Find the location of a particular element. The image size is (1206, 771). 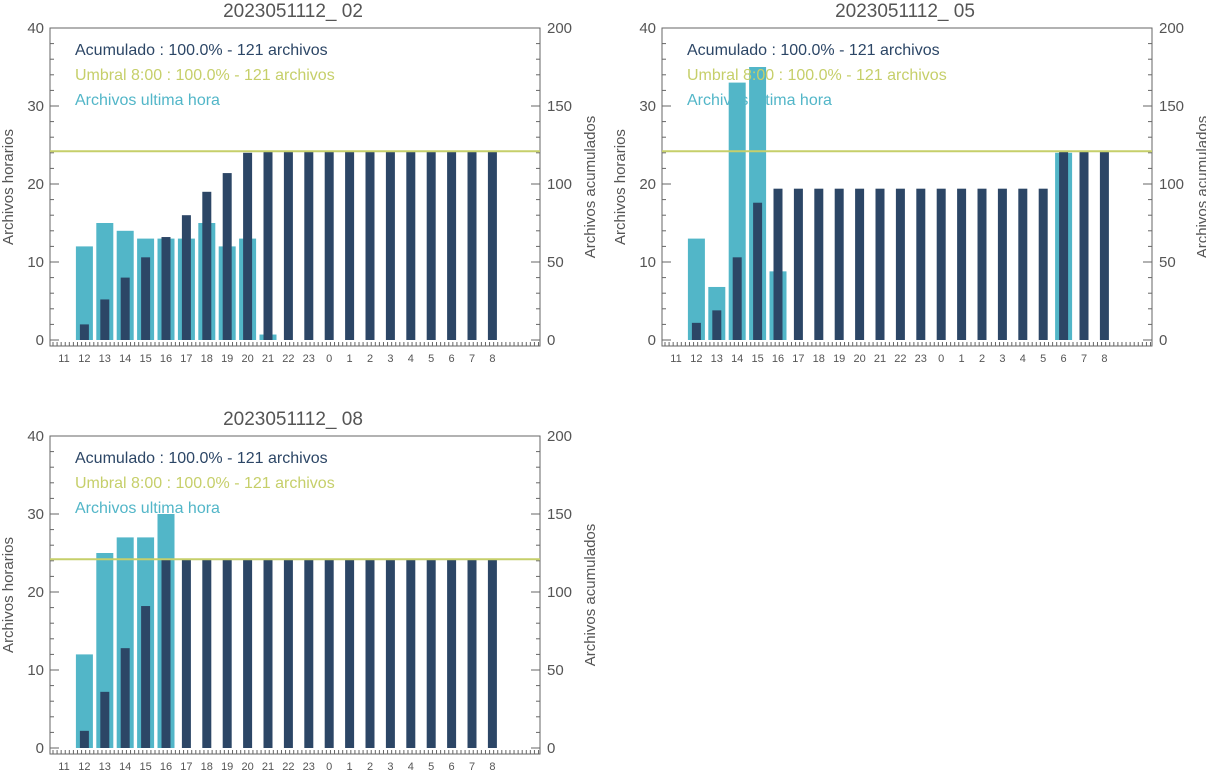

y-right-tick-label: 200 is located at coordinates (1171, 28).